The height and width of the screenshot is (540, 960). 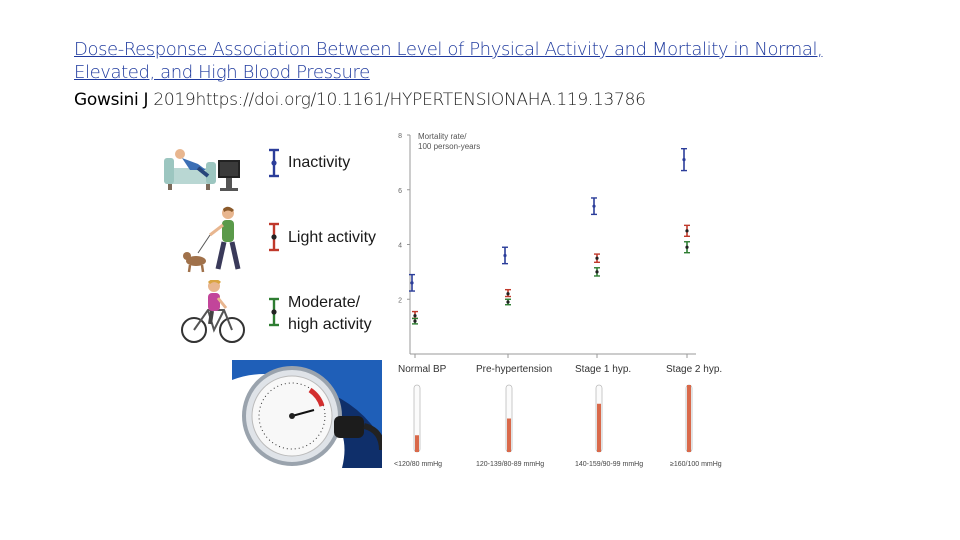 I want to click on bp-range-label: <120/80 mmHg, so click(x=418, y=464).